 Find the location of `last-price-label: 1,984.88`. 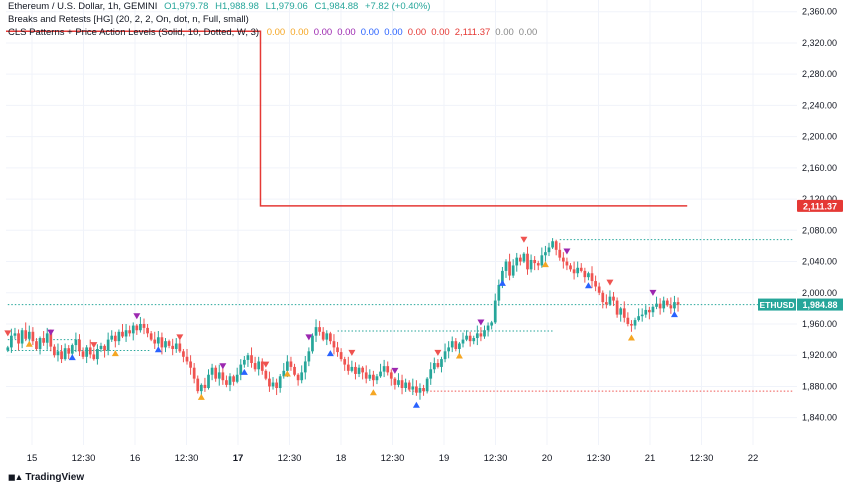

last-price-label: 1,984.88 is located at coordinates (819, 305).